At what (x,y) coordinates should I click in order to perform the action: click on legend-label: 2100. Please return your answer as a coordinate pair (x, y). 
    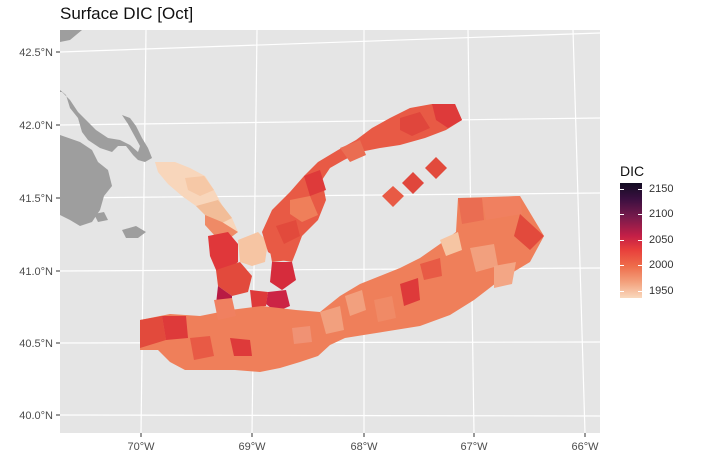
    Looking at the image, I should click on (661, 214).